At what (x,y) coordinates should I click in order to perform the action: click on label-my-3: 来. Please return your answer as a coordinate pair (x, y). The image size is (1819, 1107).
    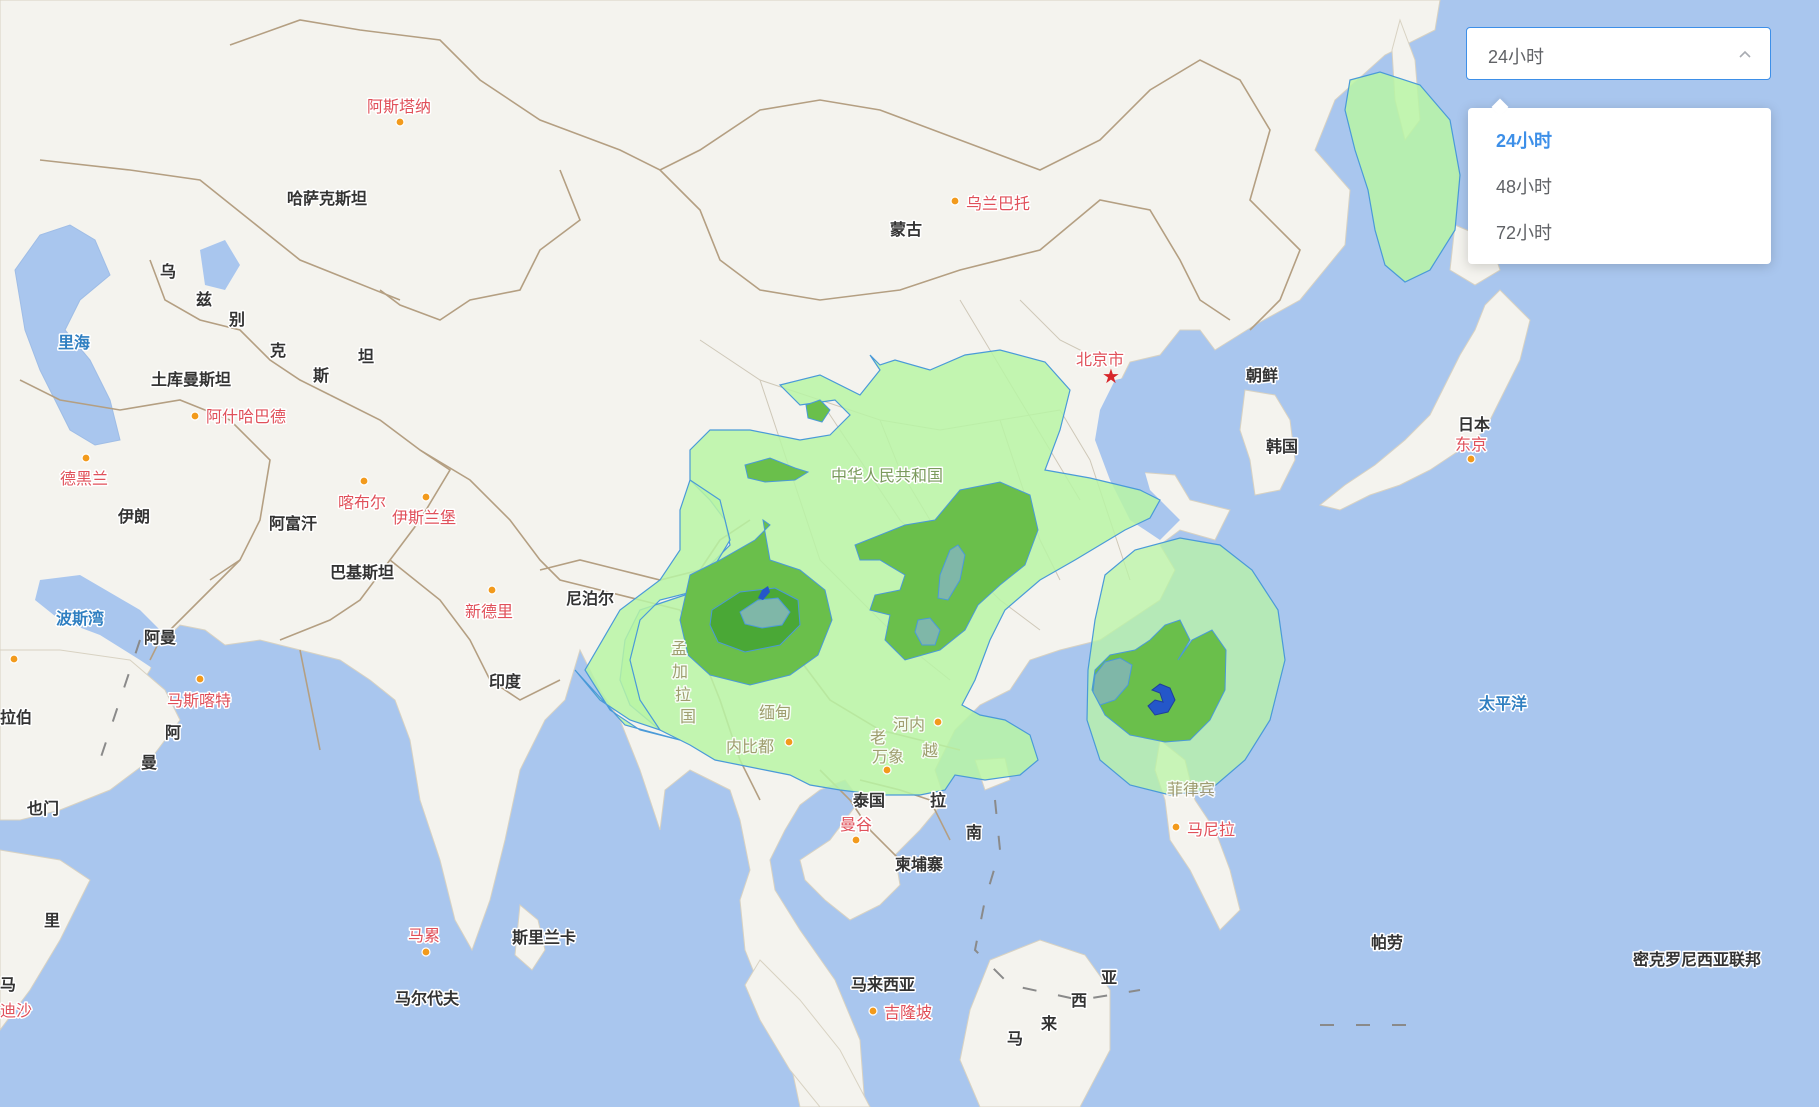
    Looking at the image, I should click on (1049, 1023).